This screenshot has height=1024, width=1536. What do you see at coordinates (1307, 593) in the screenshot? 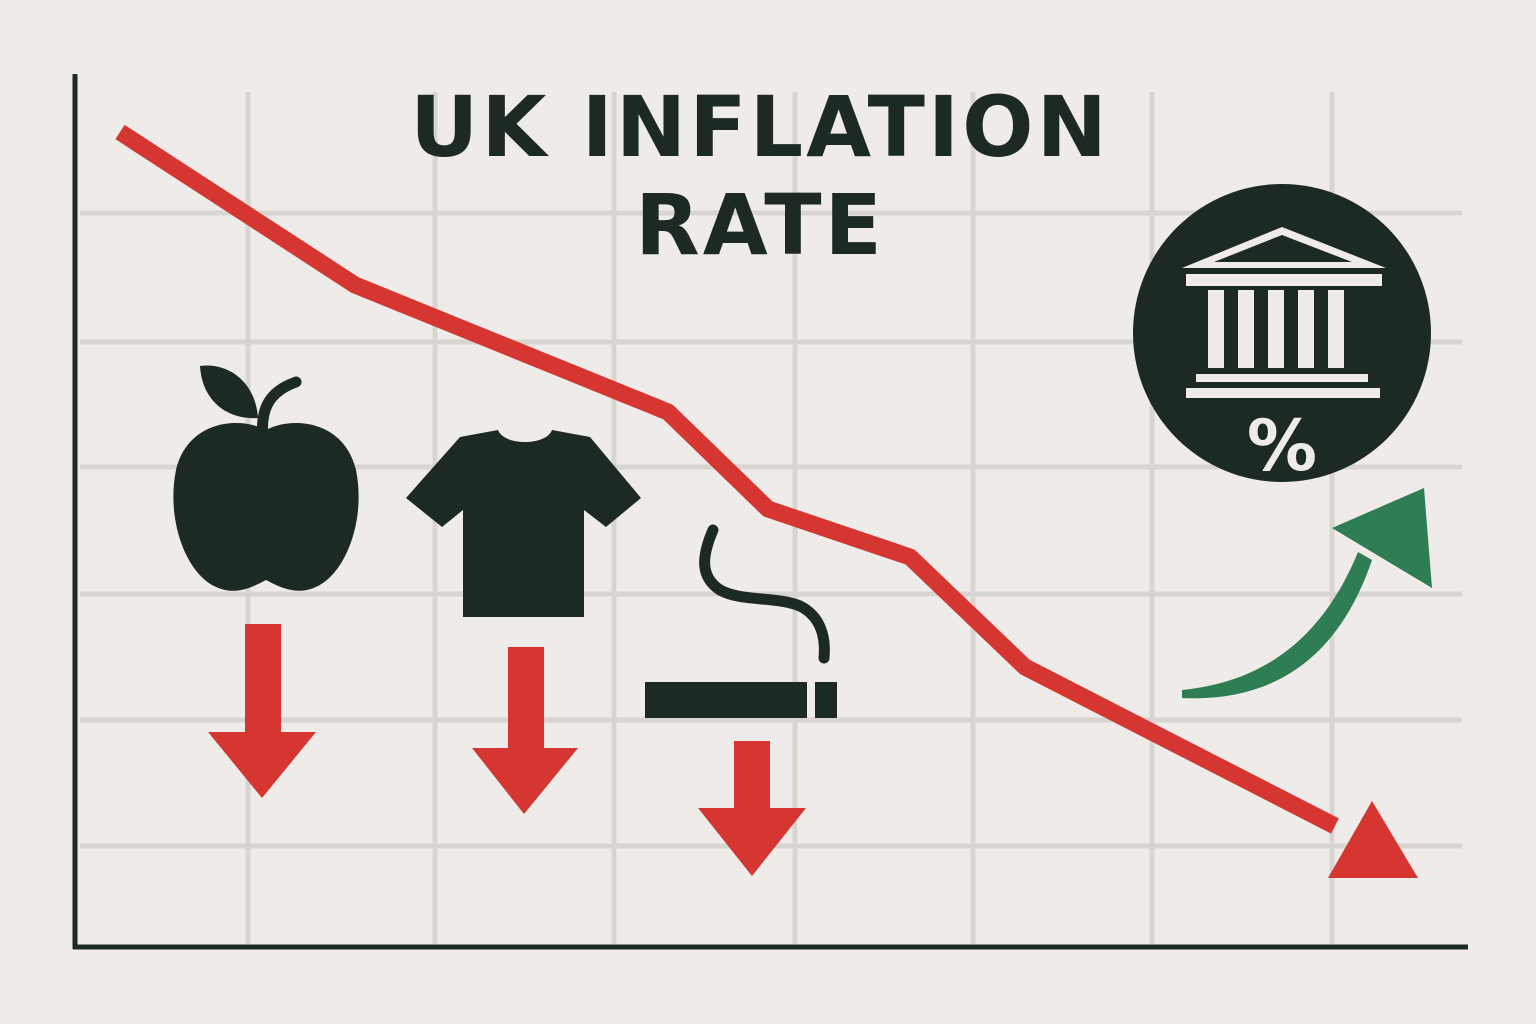
I see `rise-arrow` at bounding box center [1307, 593].